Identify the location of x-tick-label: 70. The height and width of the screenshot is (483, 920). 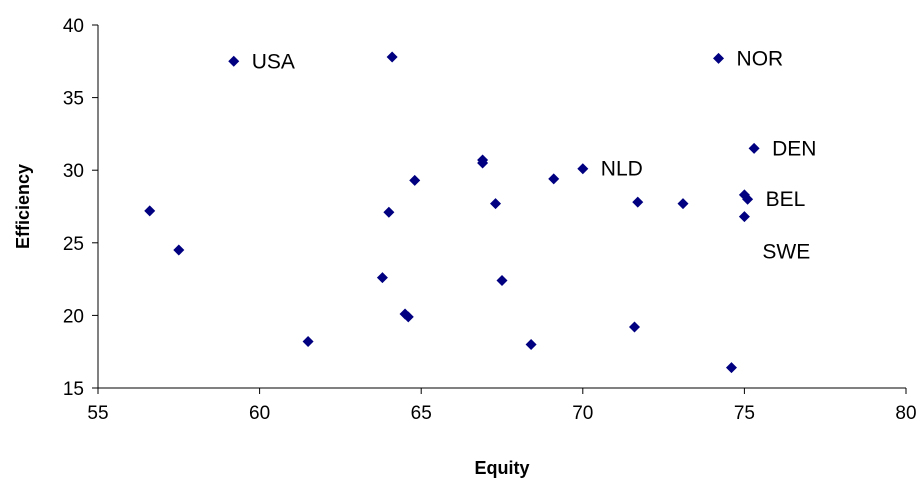
(582, 413).